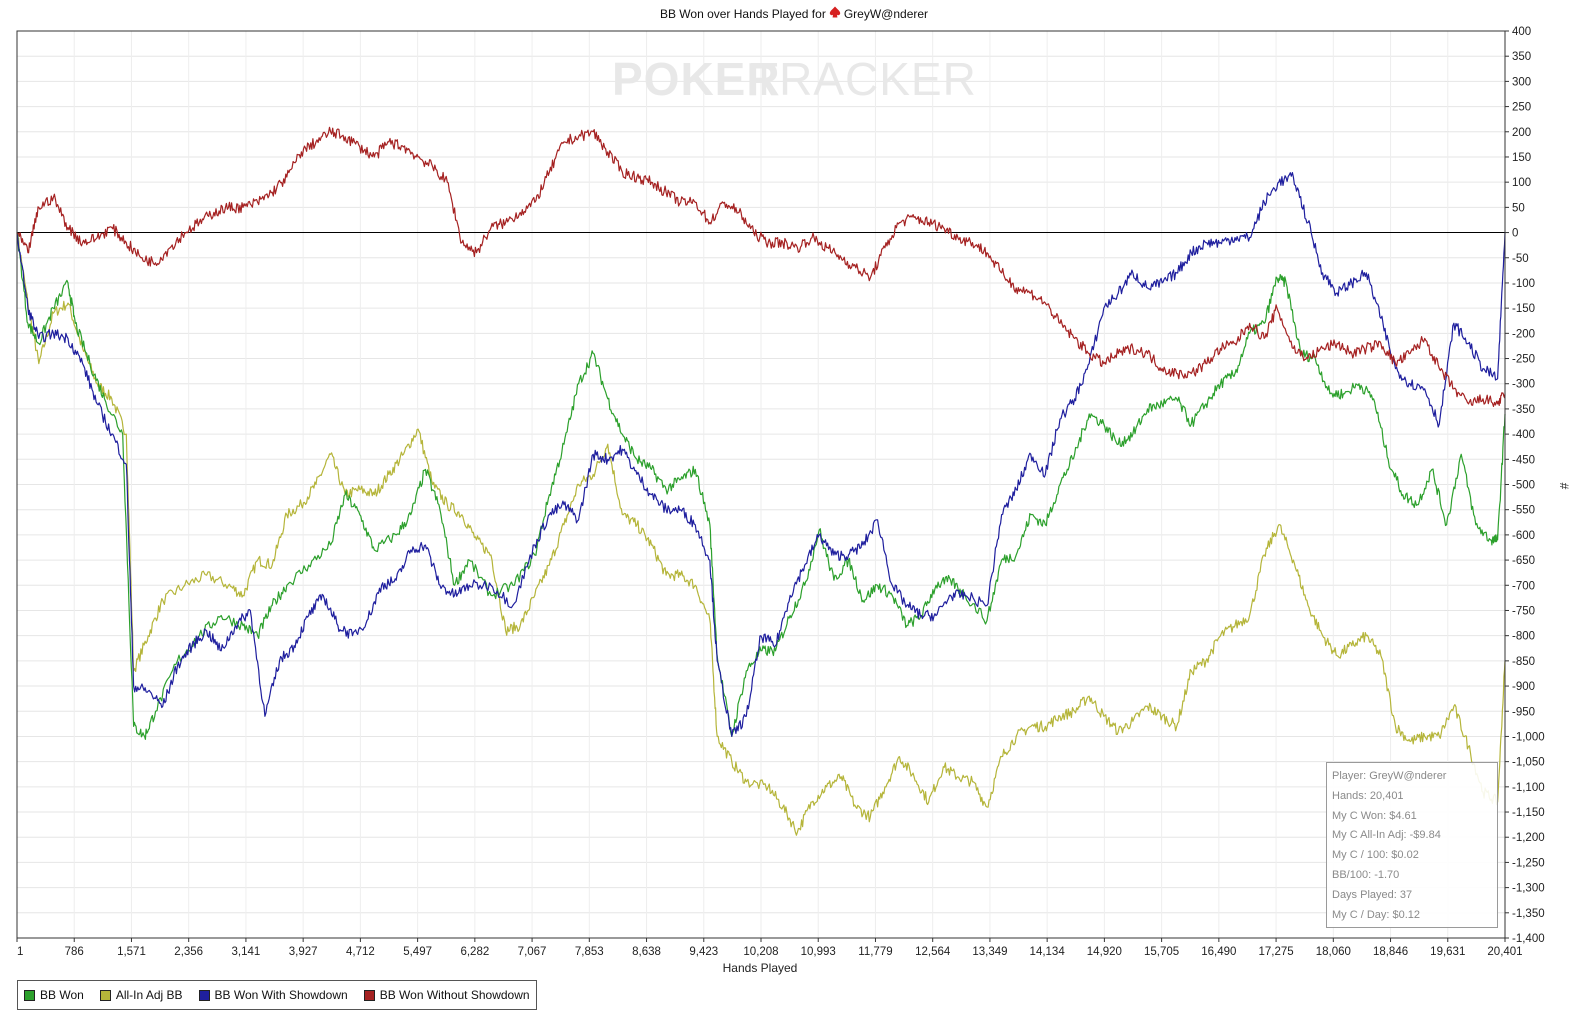  I want to click on x-tick-label: 14,920, so click(1104, 952).